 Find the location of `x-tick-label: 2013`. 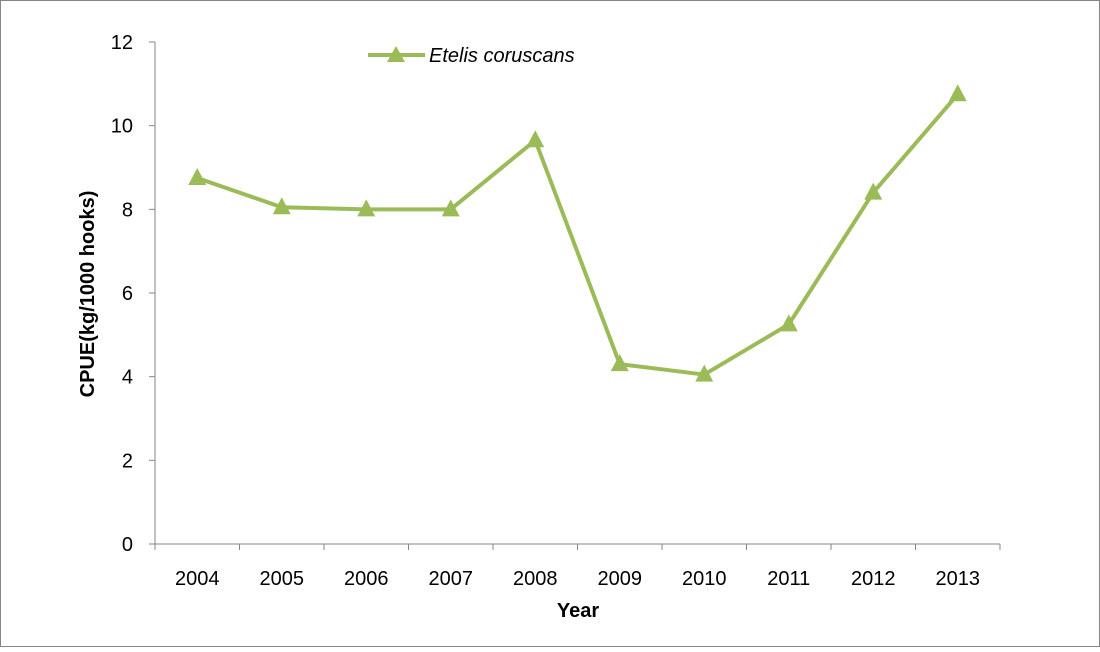

x-tick-label: 2013 is located at coordinates (958, 579).